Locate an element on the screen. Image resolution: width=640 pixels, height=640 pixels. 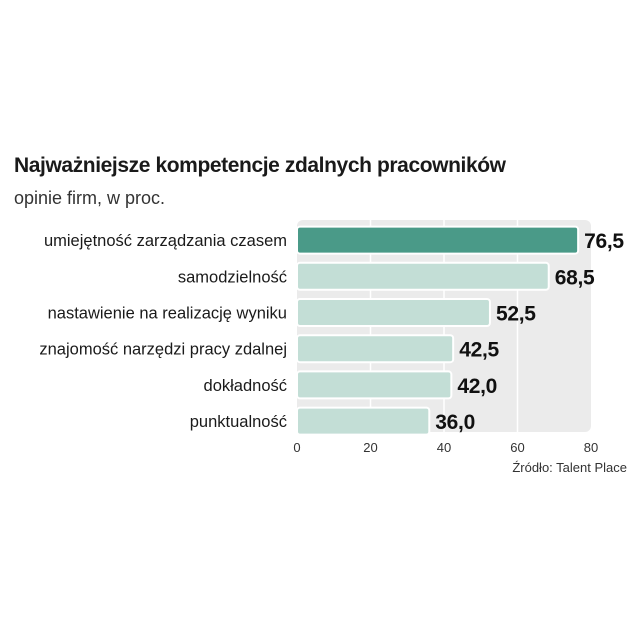
value-label-1: 68,5 is located at coordinates (575, 277).